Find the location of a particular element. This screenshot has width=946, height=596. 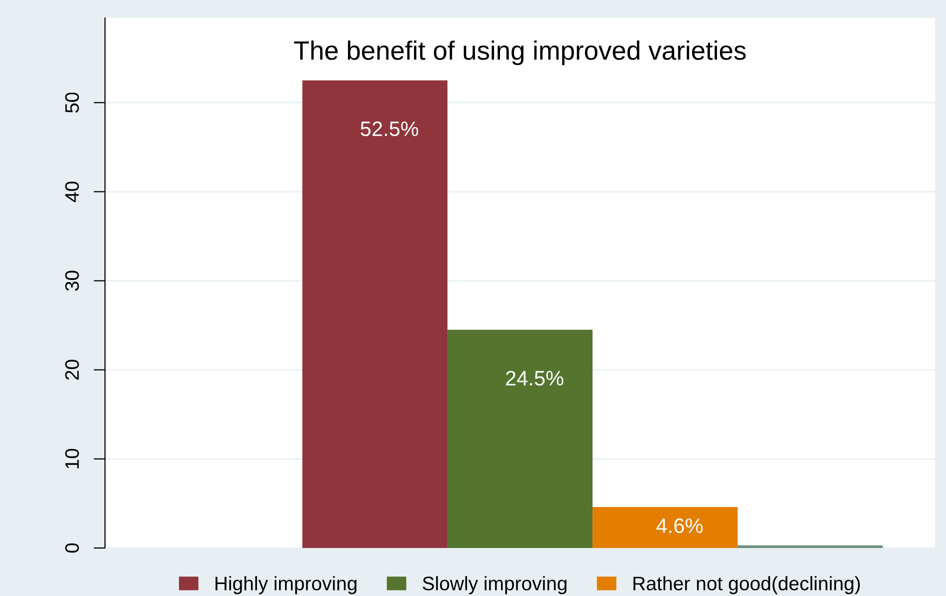

data-label: 24.5% is located at coordinates (535, 378).